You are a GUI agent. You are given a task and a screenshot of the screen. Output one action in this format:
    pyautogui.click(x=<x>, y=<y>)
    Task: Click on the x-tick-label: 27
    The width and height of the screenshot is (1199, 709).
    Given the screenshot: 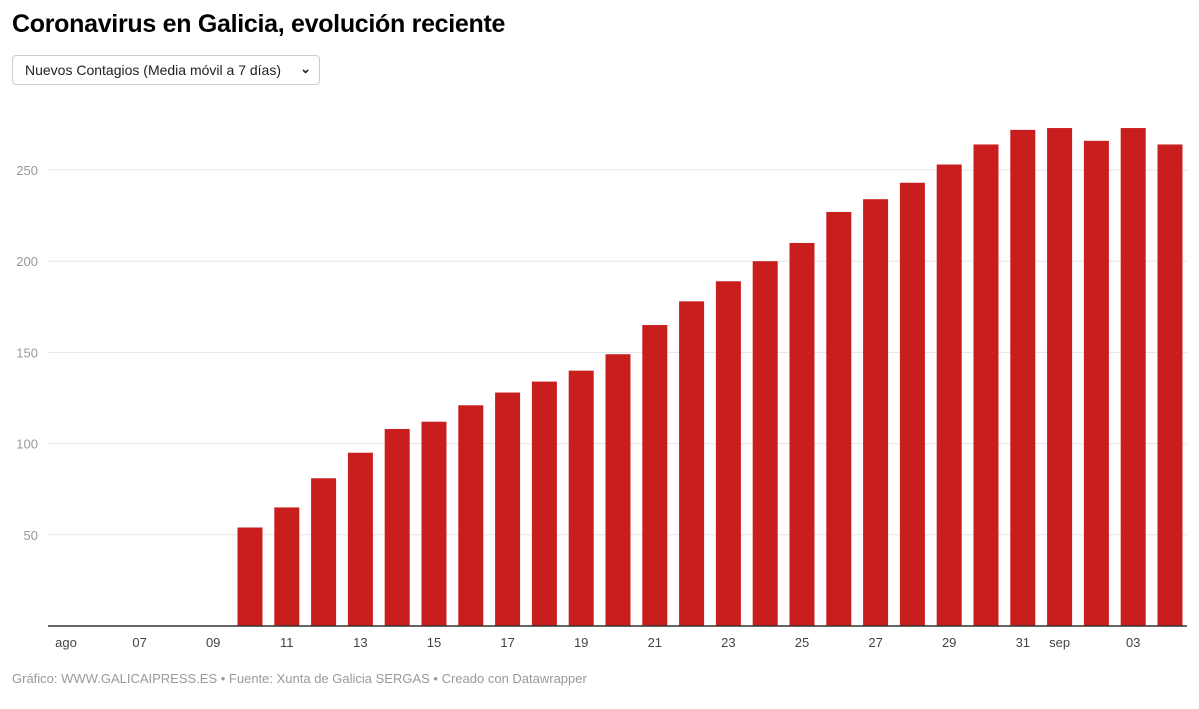 What is the action you would take?
    pyautogui.click(x=875, y=642)
    